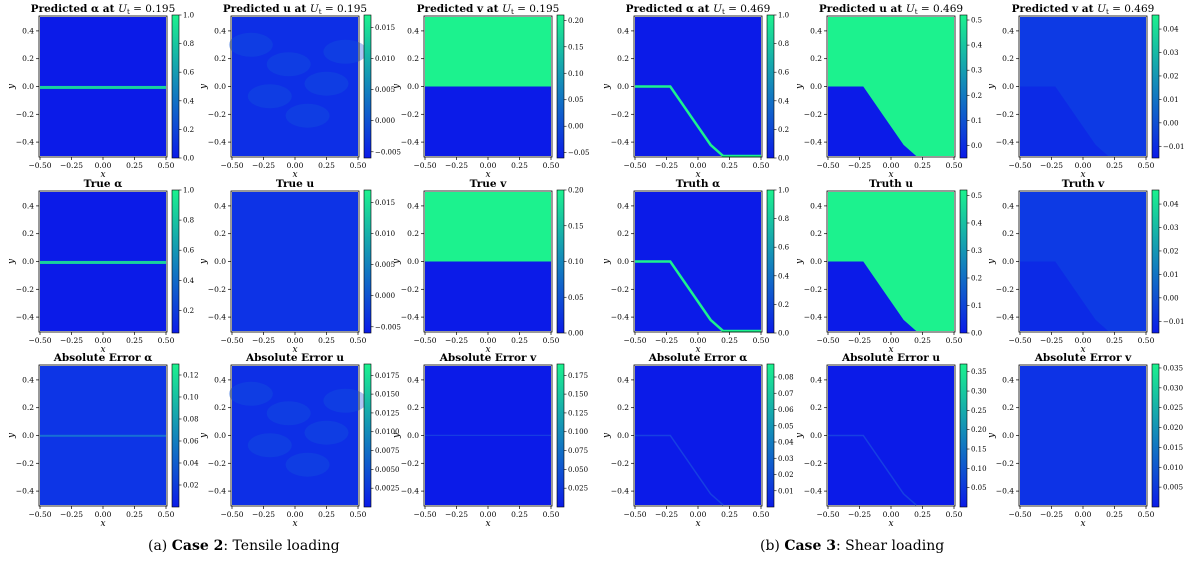 Image resolution: width=1186 pixels, height=565 pixels. I want to click on colorbar-tick-label: 0.025, so click(578, 489).